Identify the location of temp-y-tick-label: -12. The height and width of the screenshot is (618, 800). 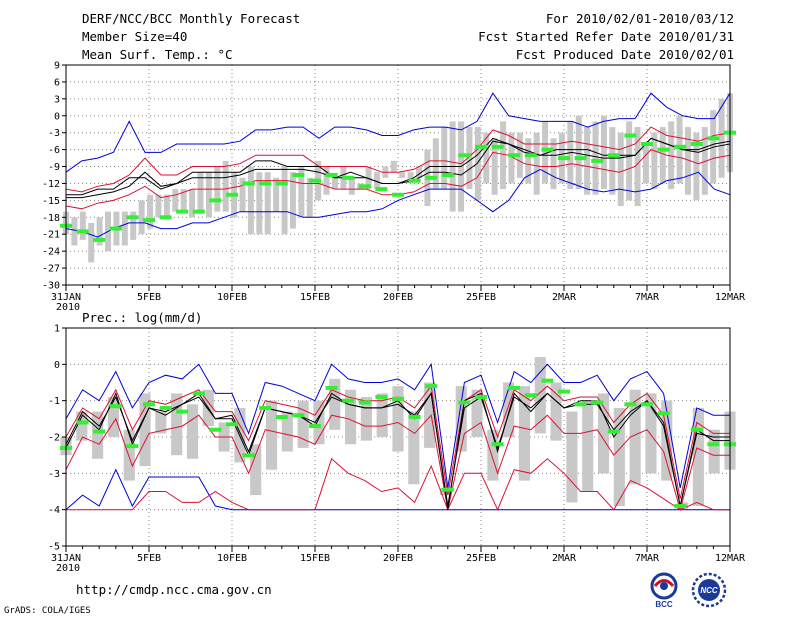
(51, 184).